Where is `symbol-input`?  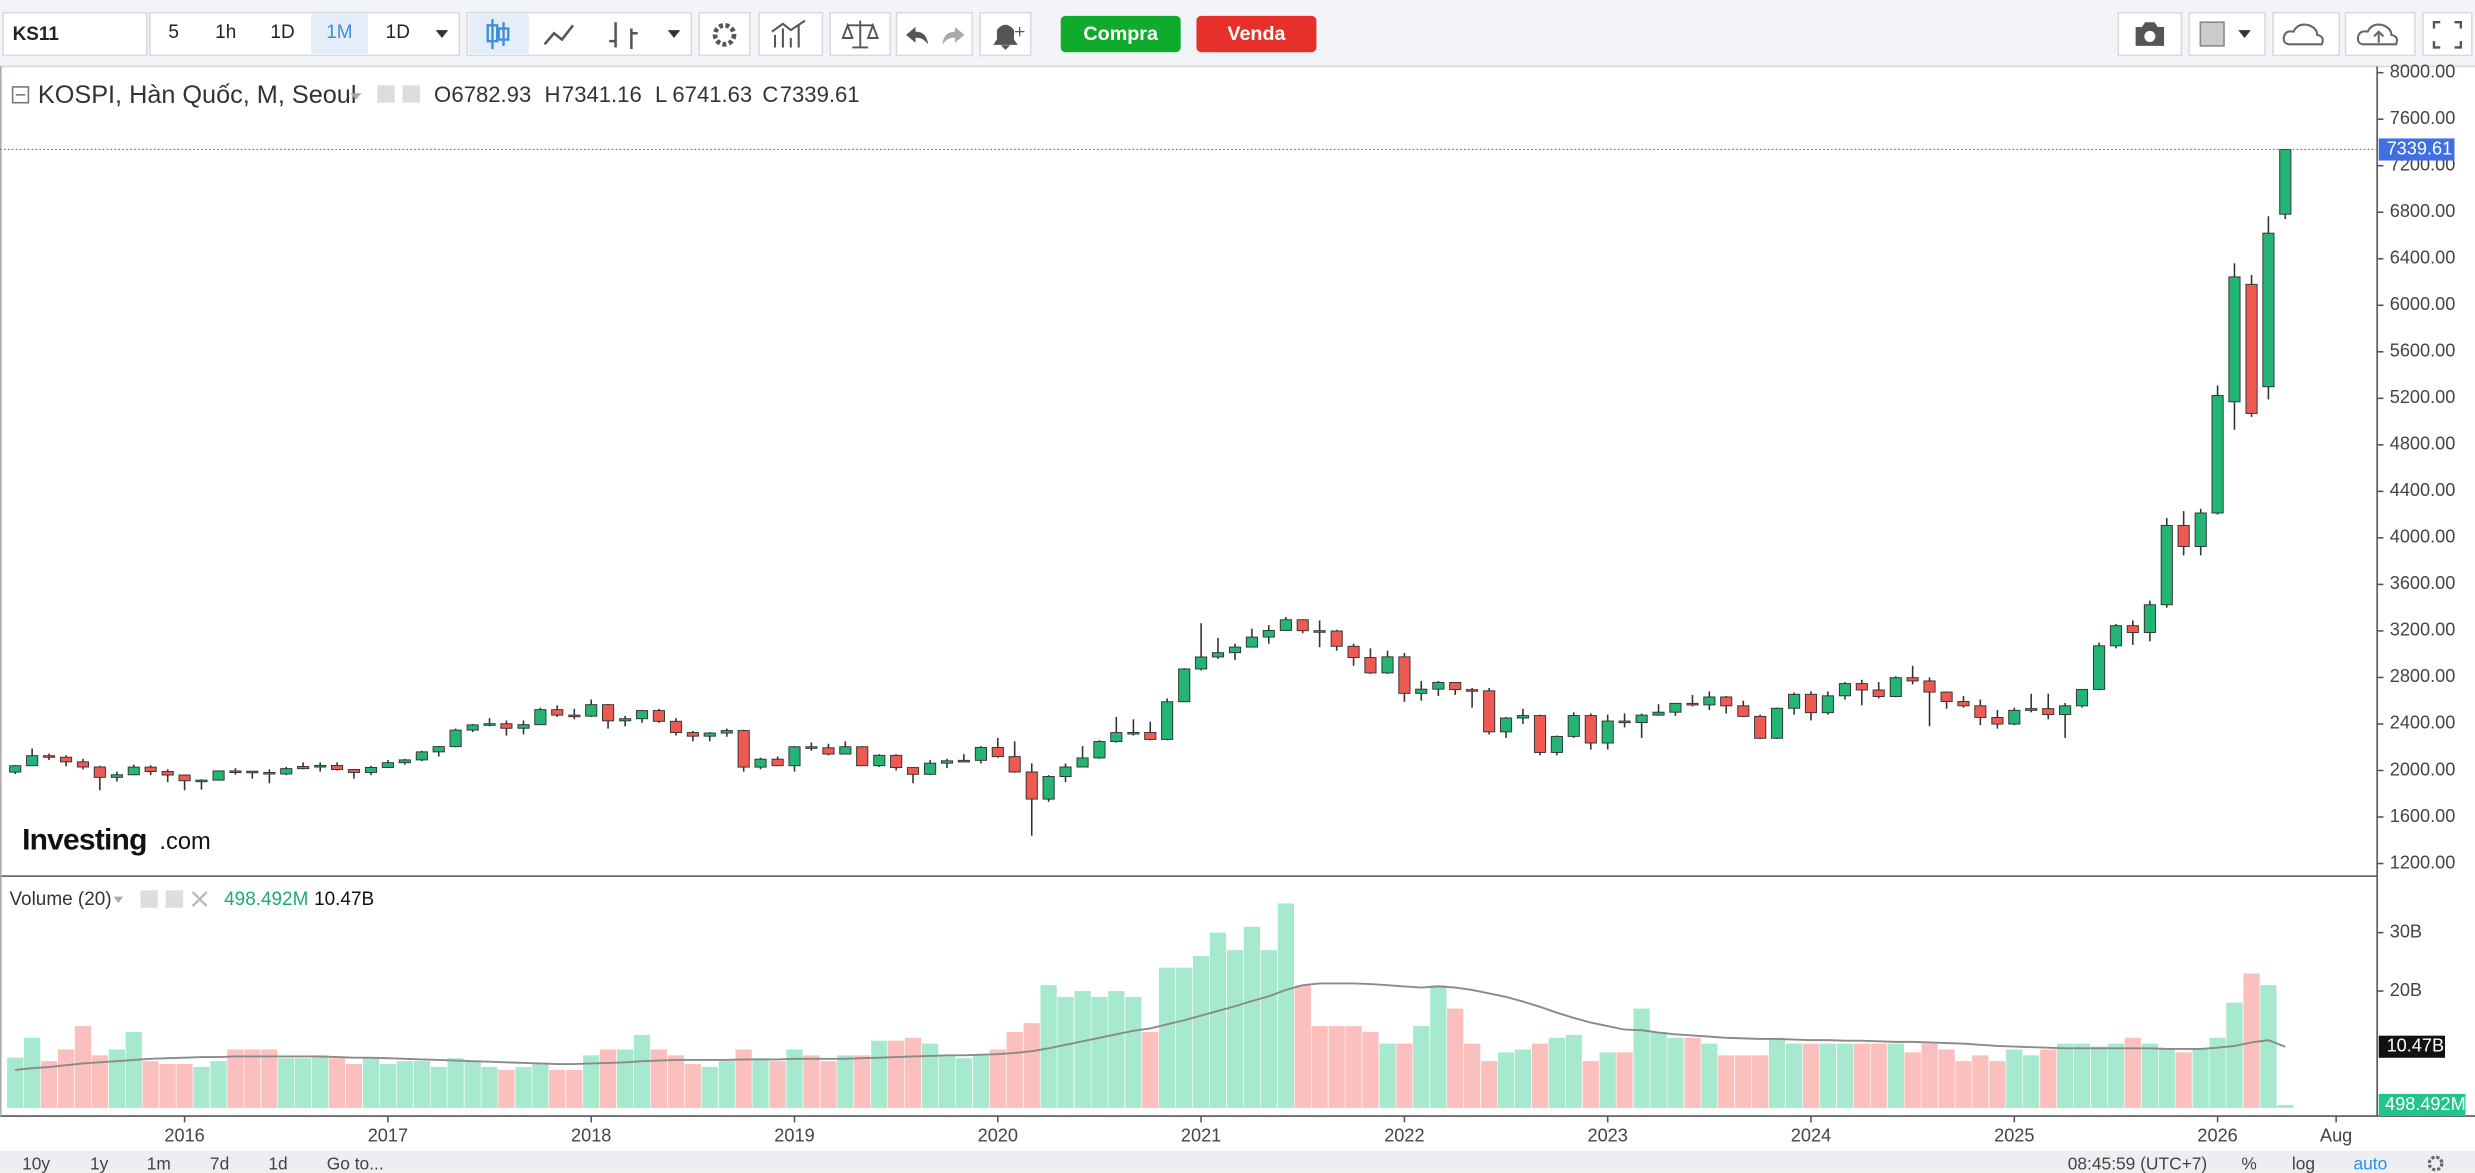 symbol-input is located at coordinates (75, 34).